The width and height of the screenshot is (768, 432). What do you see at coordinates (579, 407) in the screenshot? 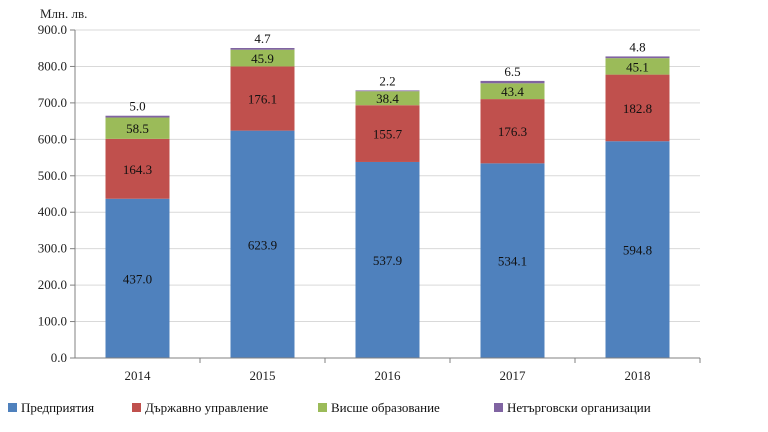
I see `legend-entry: Нетърговски организации` at bounding box center [579, 407].